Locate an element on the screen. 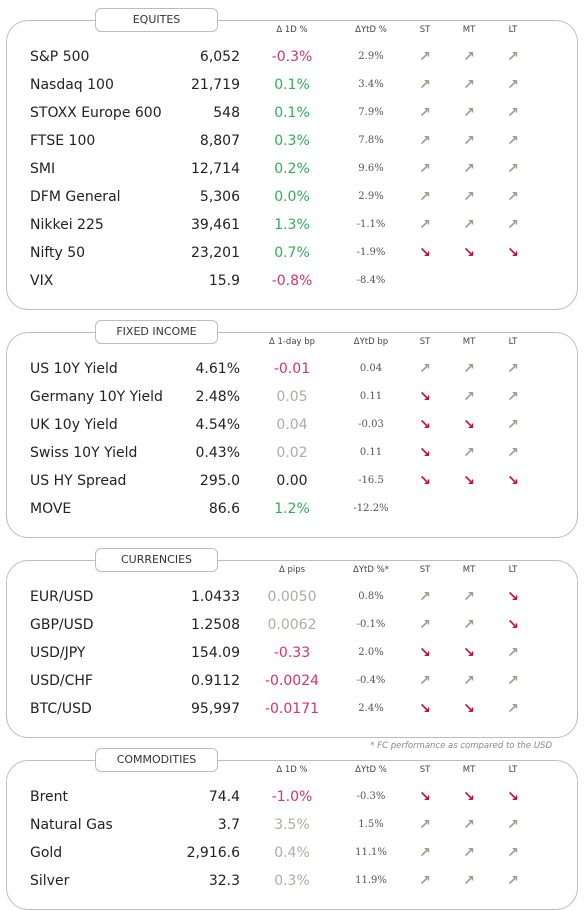 This screenshot has height=911, width=586. row-change: -0.0171 is located at coordinates (292, 709).